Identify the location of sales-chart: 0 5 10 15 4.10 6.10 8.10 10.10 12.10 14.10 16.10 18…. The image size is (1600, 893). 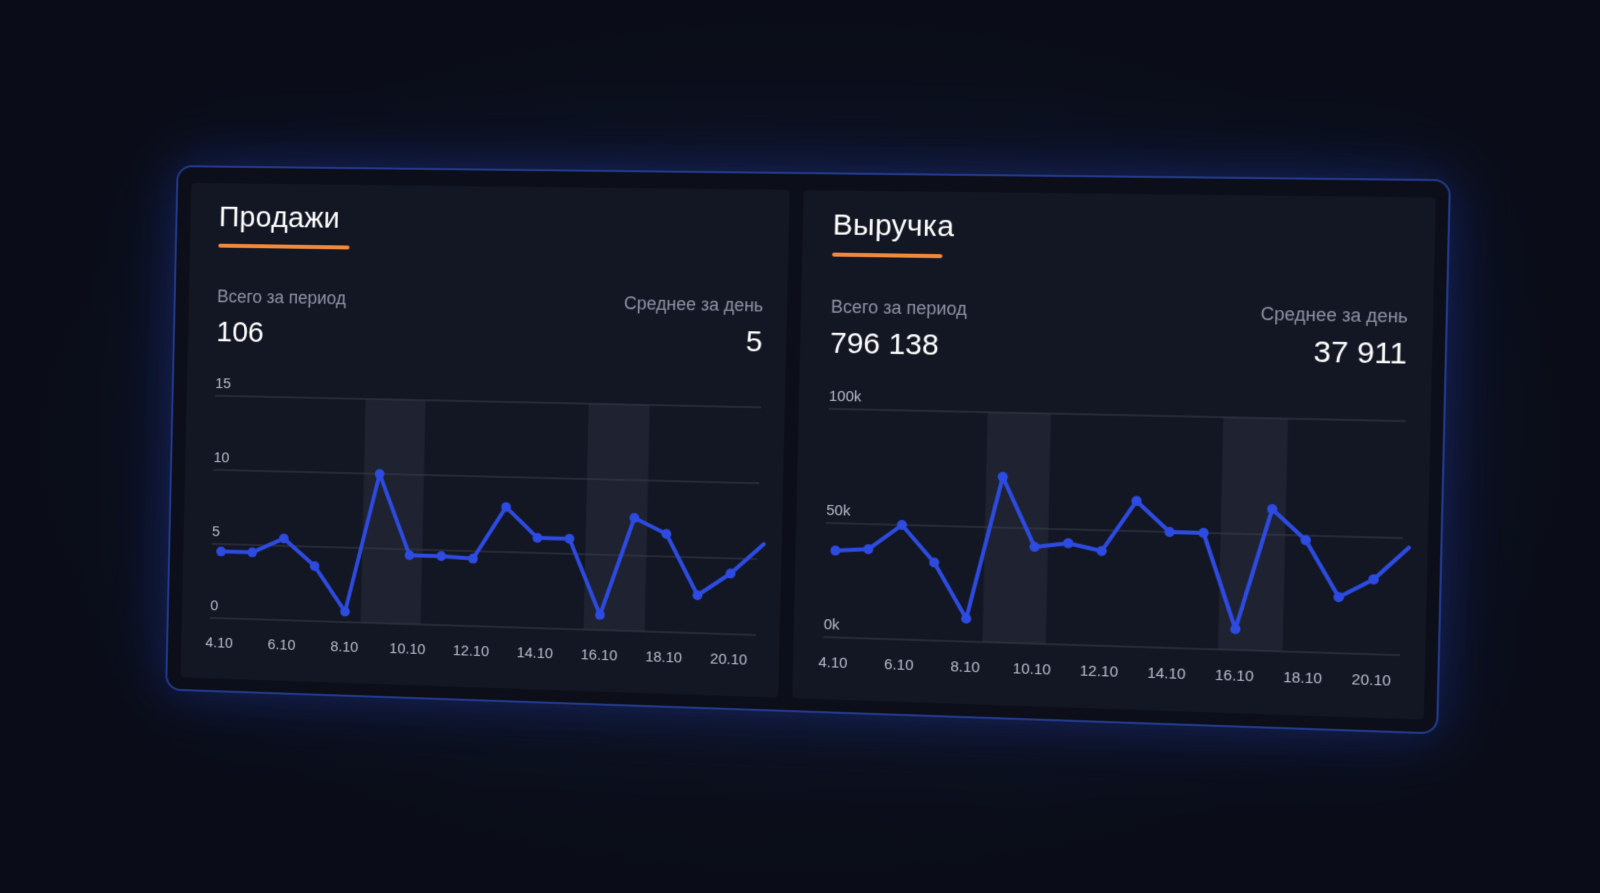
(483, 530).